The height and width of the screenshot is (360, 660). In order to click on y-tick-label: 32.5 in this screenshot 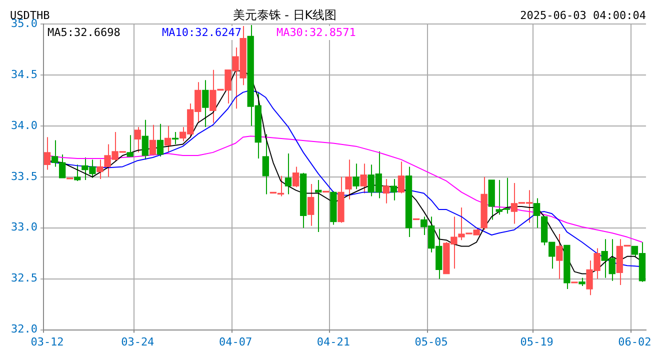, I will do `click(24, 278)`.